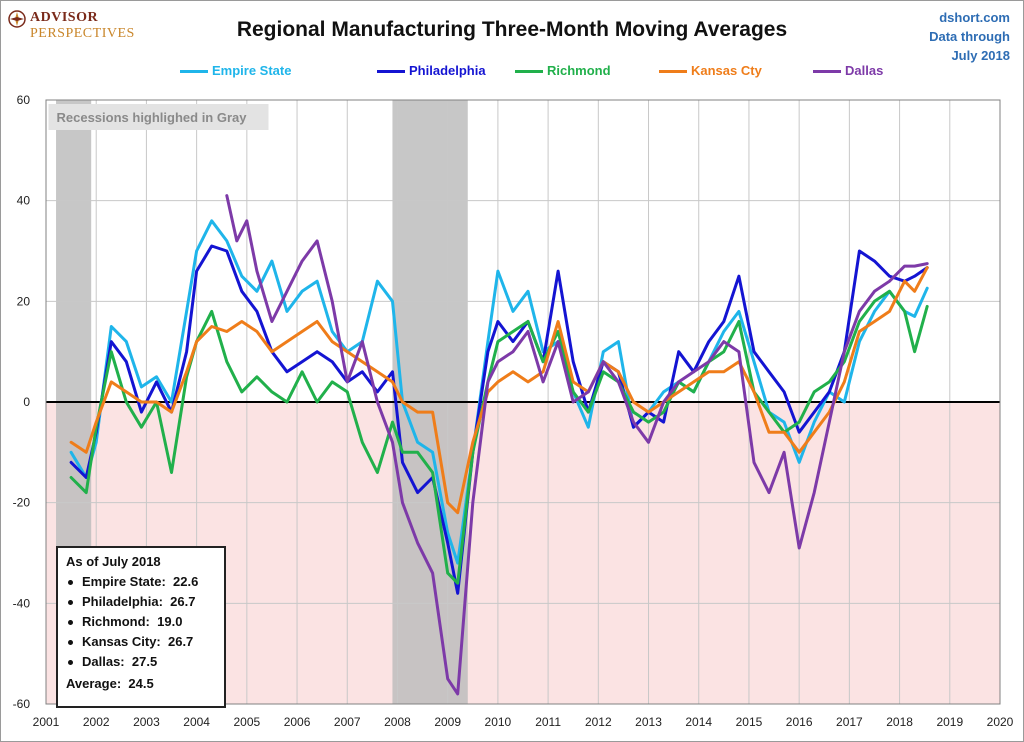 This screenshot has height=742, width=1024. Describe the element at coordinates (22, 503) in the screenshot. I see `y-tick-label: -20` at that location.